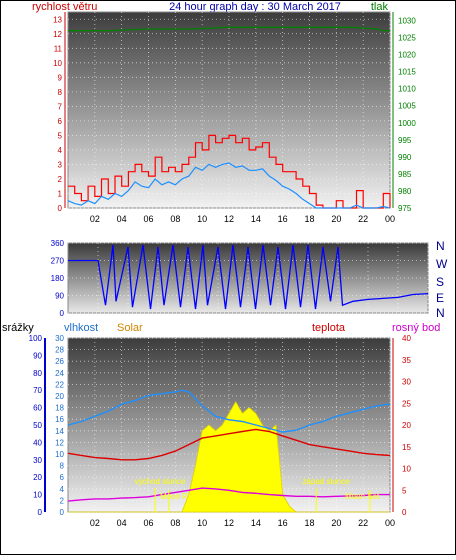 The width and height of the screenshot is (456, 560). What do you see at coordinates (407, 55) in the screenshot?
I see `pressure-axis-tick: 1020` at bounding box center [407, 55].